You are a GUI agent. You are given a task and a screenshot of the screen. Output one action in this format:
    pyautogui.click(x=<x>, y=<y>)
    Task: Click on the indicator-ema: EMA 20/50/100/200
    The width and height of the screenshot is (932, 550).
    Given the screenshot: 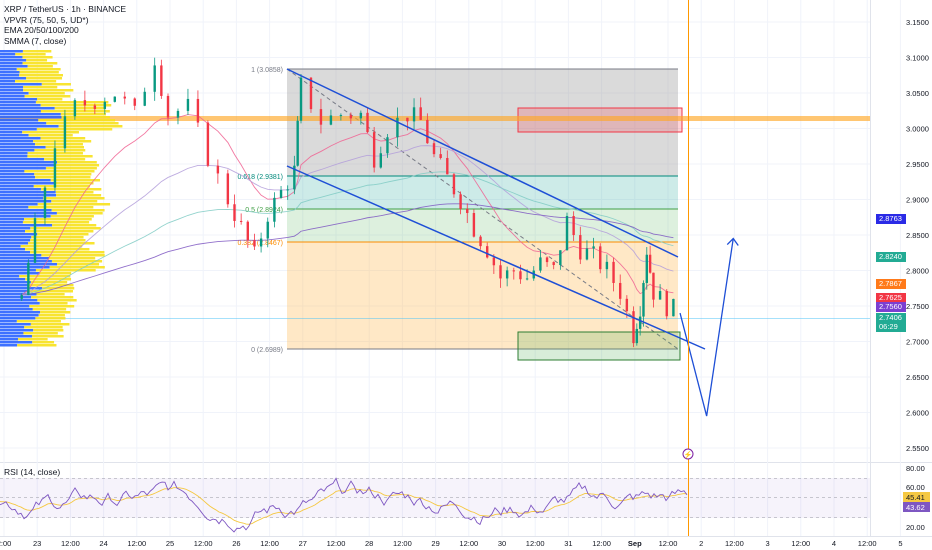 What is the action you would take?
    pyautogui.click(x=41, y=30)
    